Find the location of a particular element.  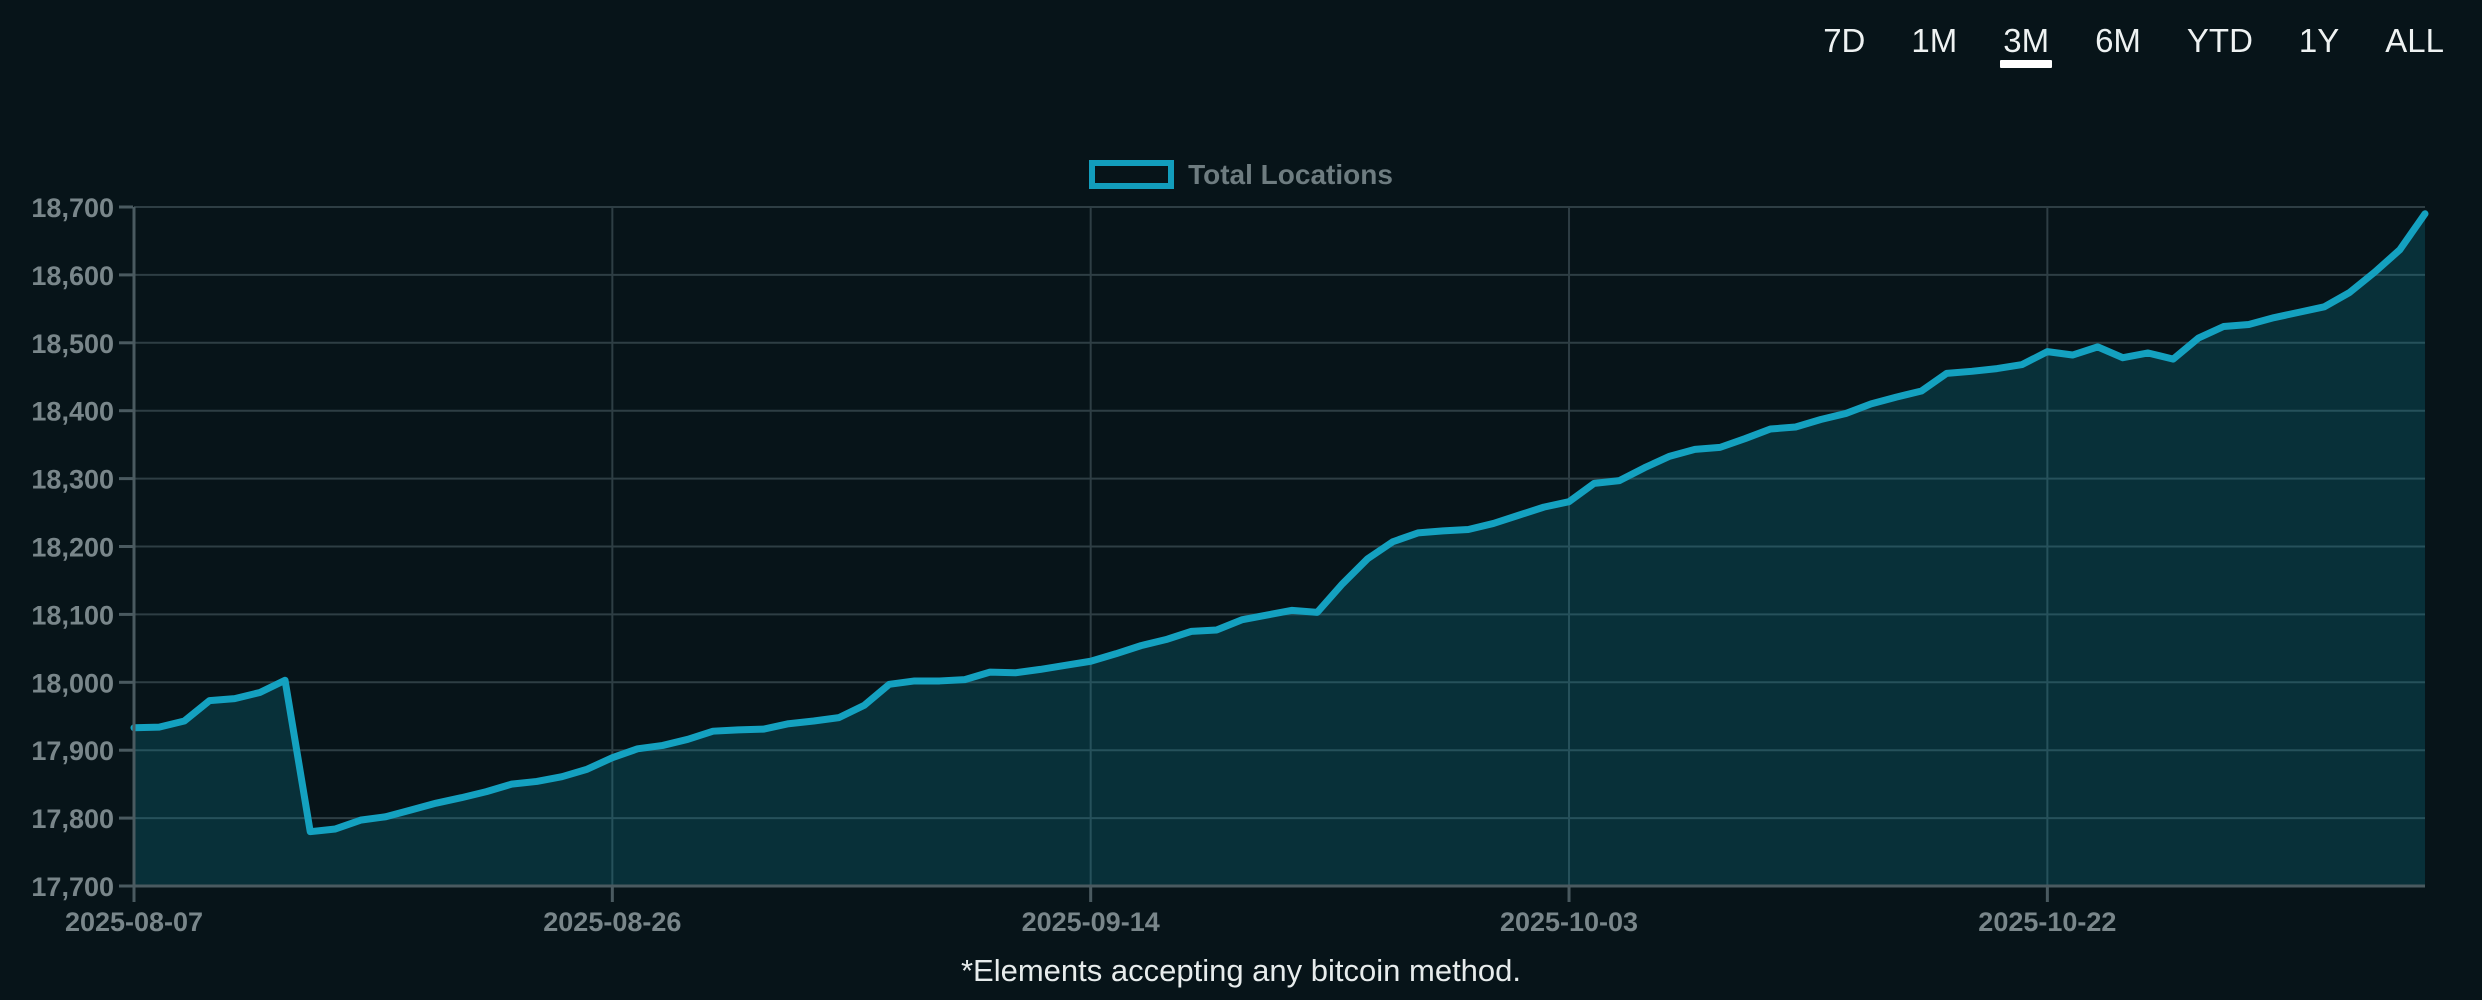

legend-item-total-locations: Total Locations is located at coordinates (1241, 174).